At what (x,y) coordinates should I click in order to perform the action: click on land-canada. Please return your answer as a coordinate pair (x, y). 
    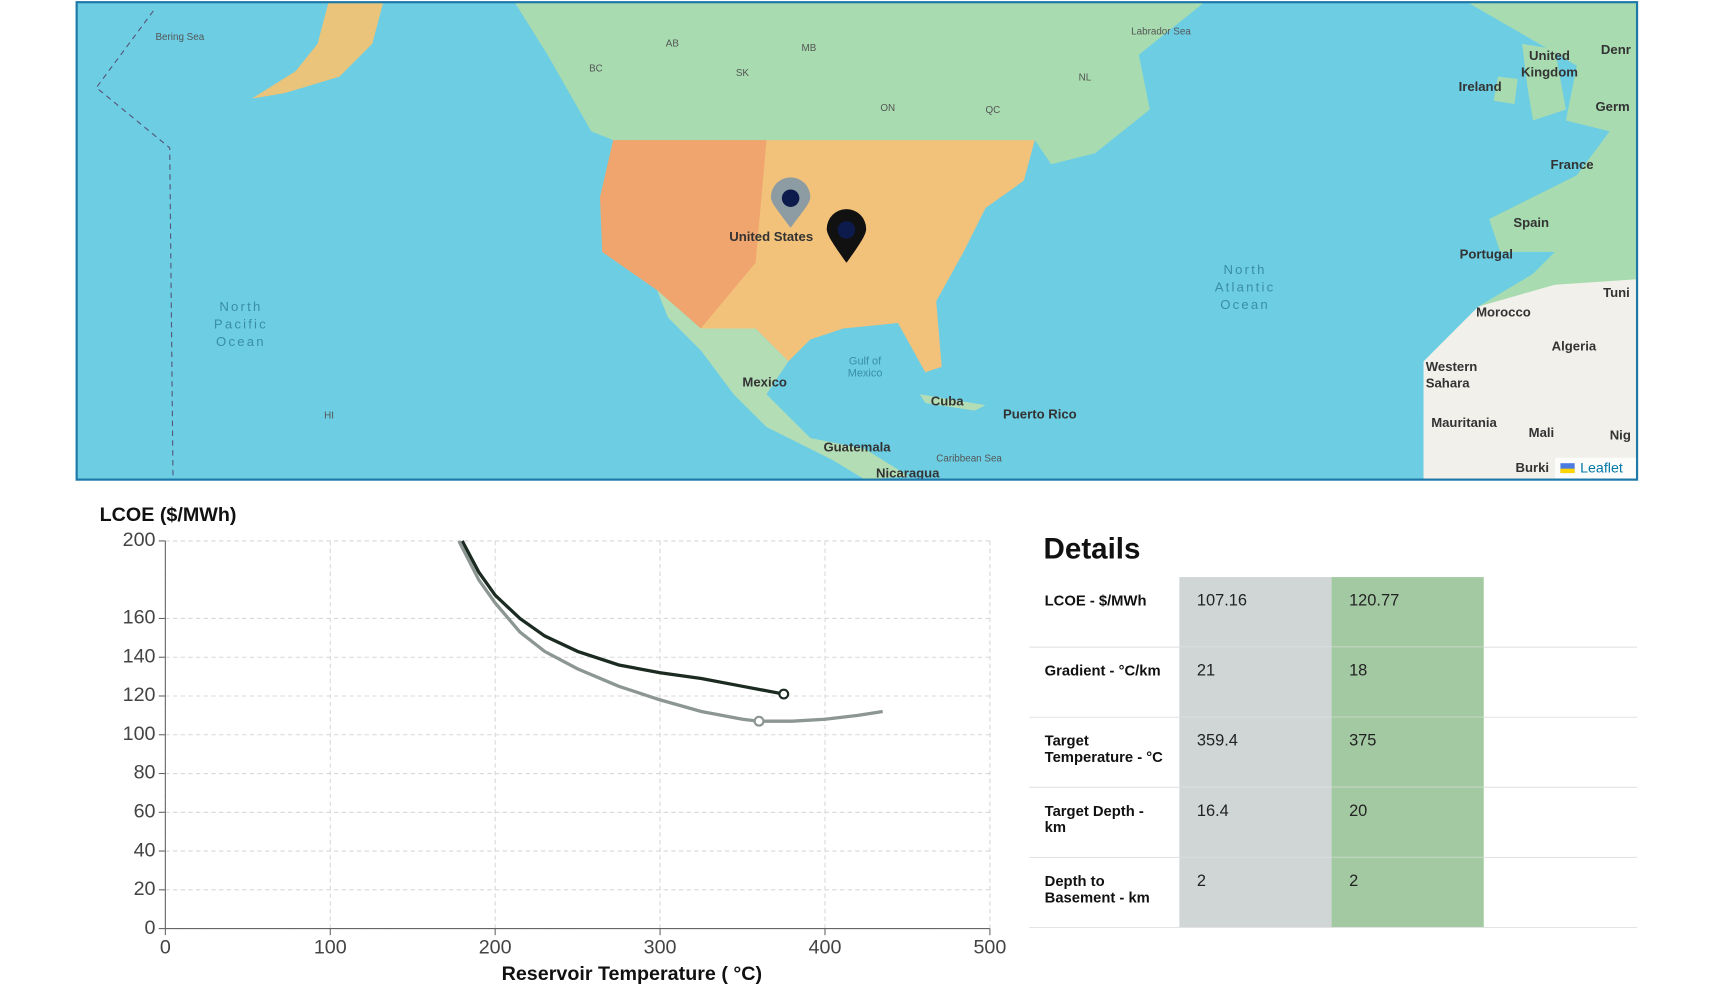
    Looking at the image, I should click on (761, 83).